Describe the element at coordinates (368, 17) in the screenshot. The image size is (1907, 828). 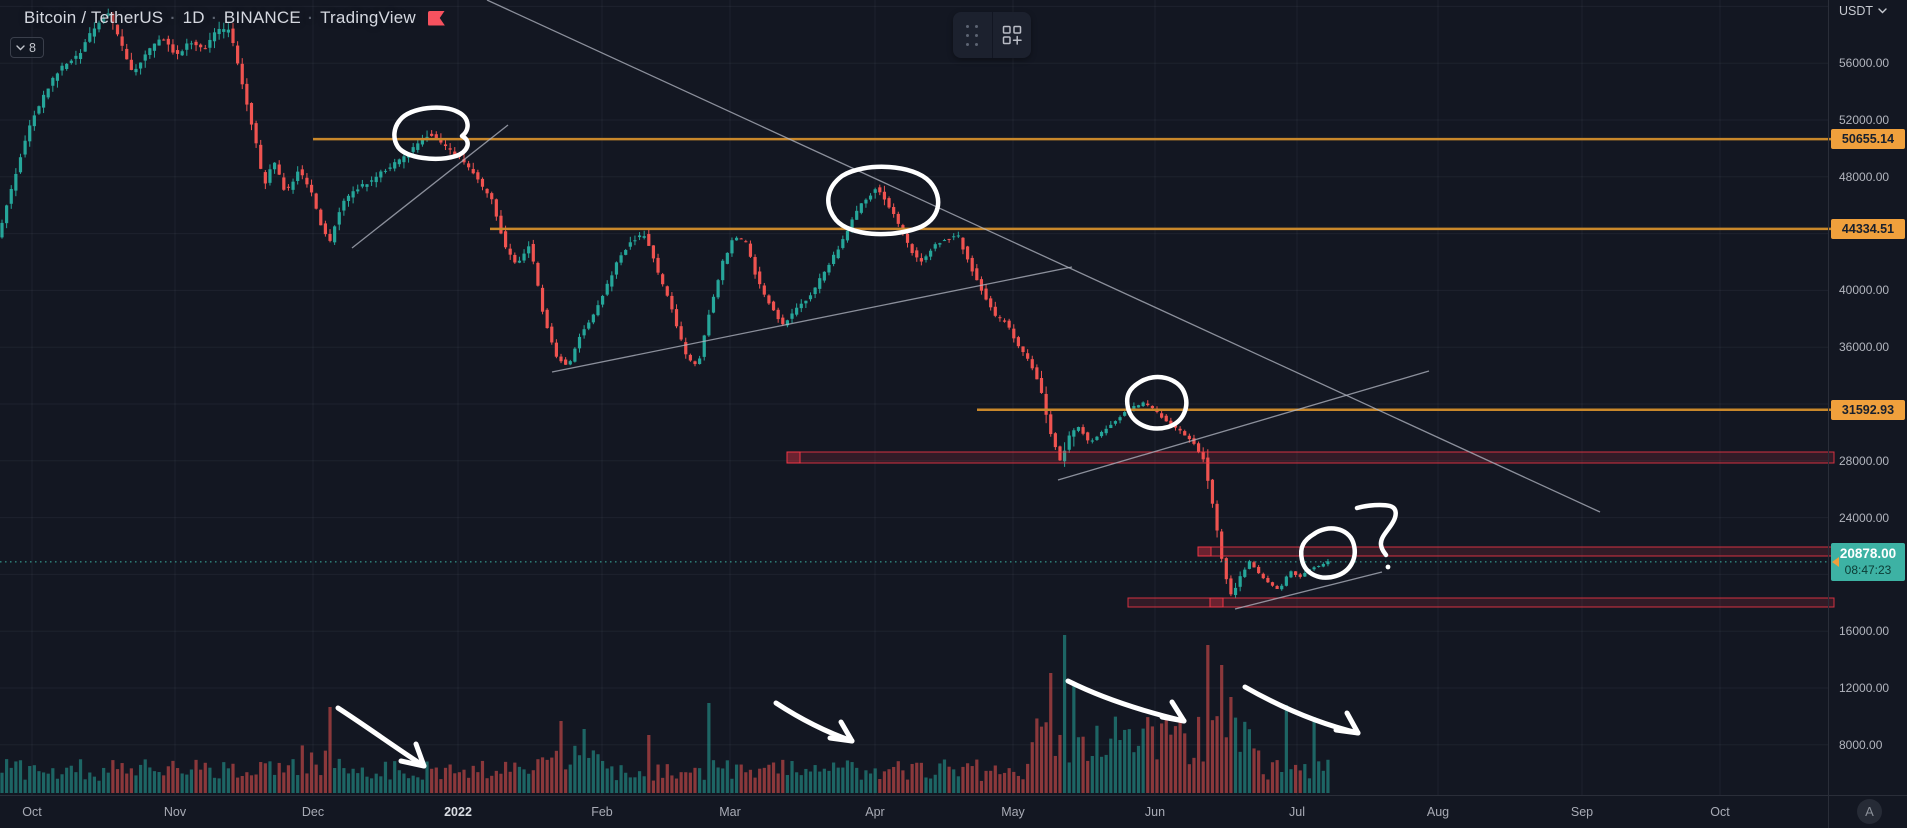
I see `brand-label: TradingView` at that location.